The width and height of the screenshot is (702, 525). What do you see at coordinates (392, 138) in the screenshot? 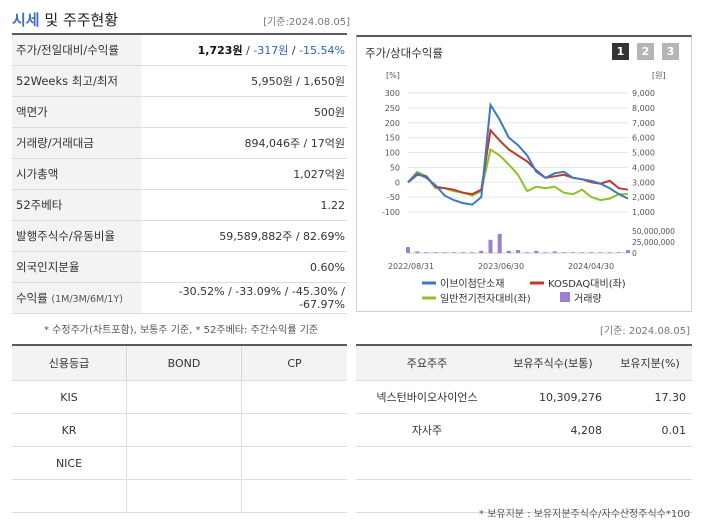
I see `left-tick: 150` at bounding box center [392, 138].